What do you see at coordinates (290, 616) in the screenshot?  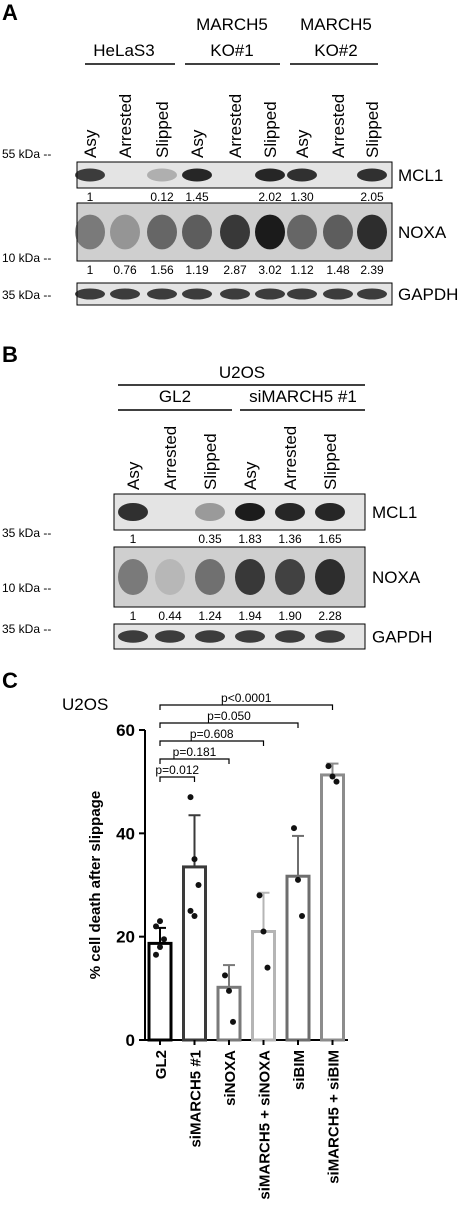 I see `quantification: 1.90` at bounding box center [290, 616].